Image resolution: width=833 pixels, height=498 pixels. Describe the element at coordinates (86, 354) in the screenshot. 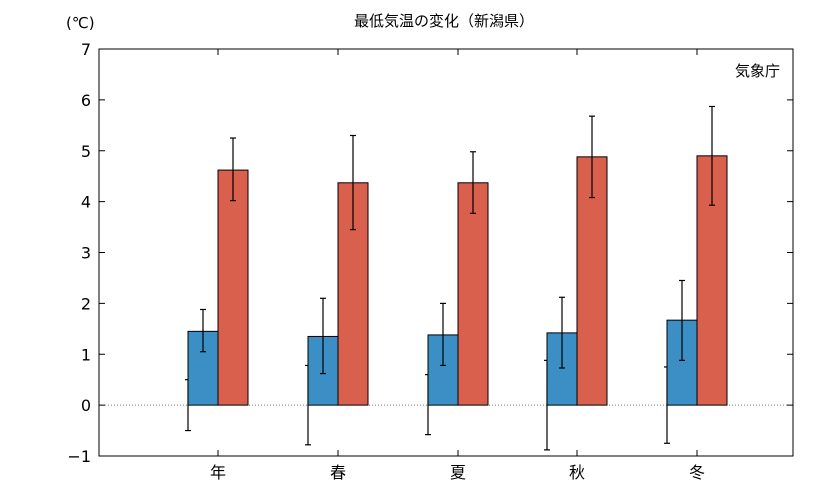

I see `y-tick-label: 1` at that location.